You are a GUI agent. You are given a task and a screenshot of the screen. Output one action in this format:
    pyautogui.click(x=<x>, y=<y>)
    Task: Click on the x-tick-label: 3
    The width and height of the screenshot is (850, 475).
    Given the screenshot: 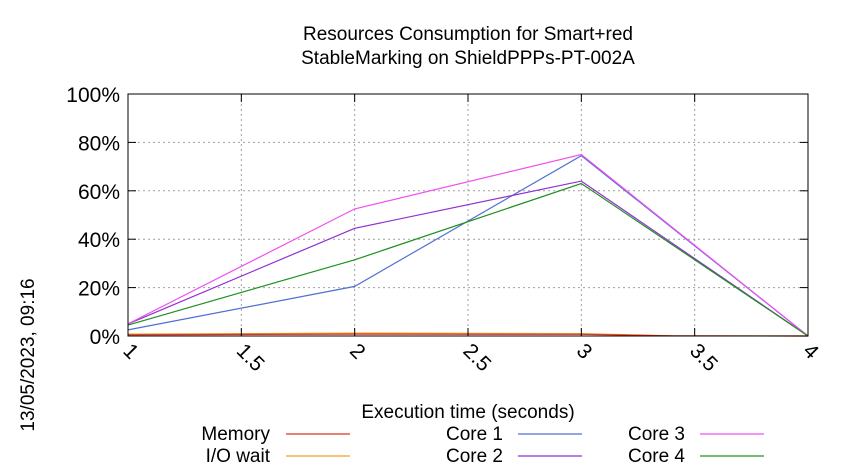 What is the action you would take?
    pyautogui.click(x=584, y=351)
    